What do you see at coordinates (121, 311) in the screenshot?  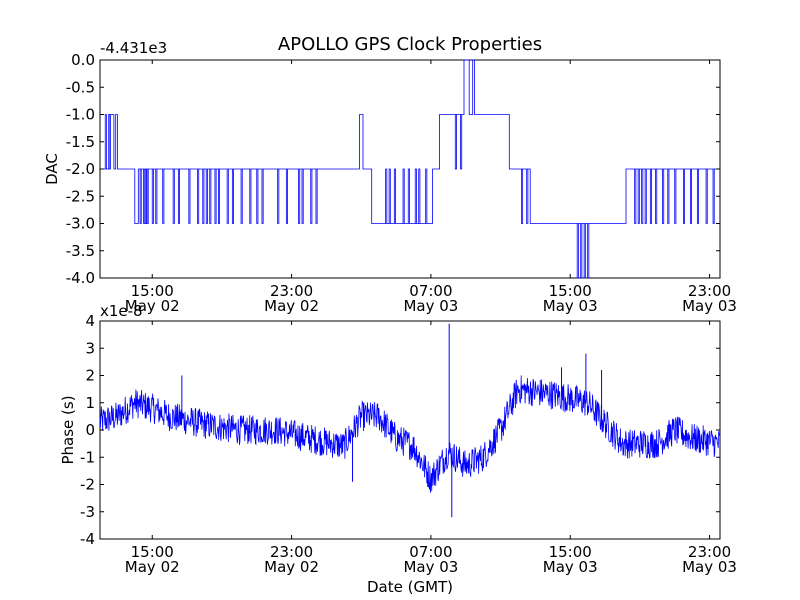 I see `phase-offset-label: x1e-8` at bounding box center [121, 311].